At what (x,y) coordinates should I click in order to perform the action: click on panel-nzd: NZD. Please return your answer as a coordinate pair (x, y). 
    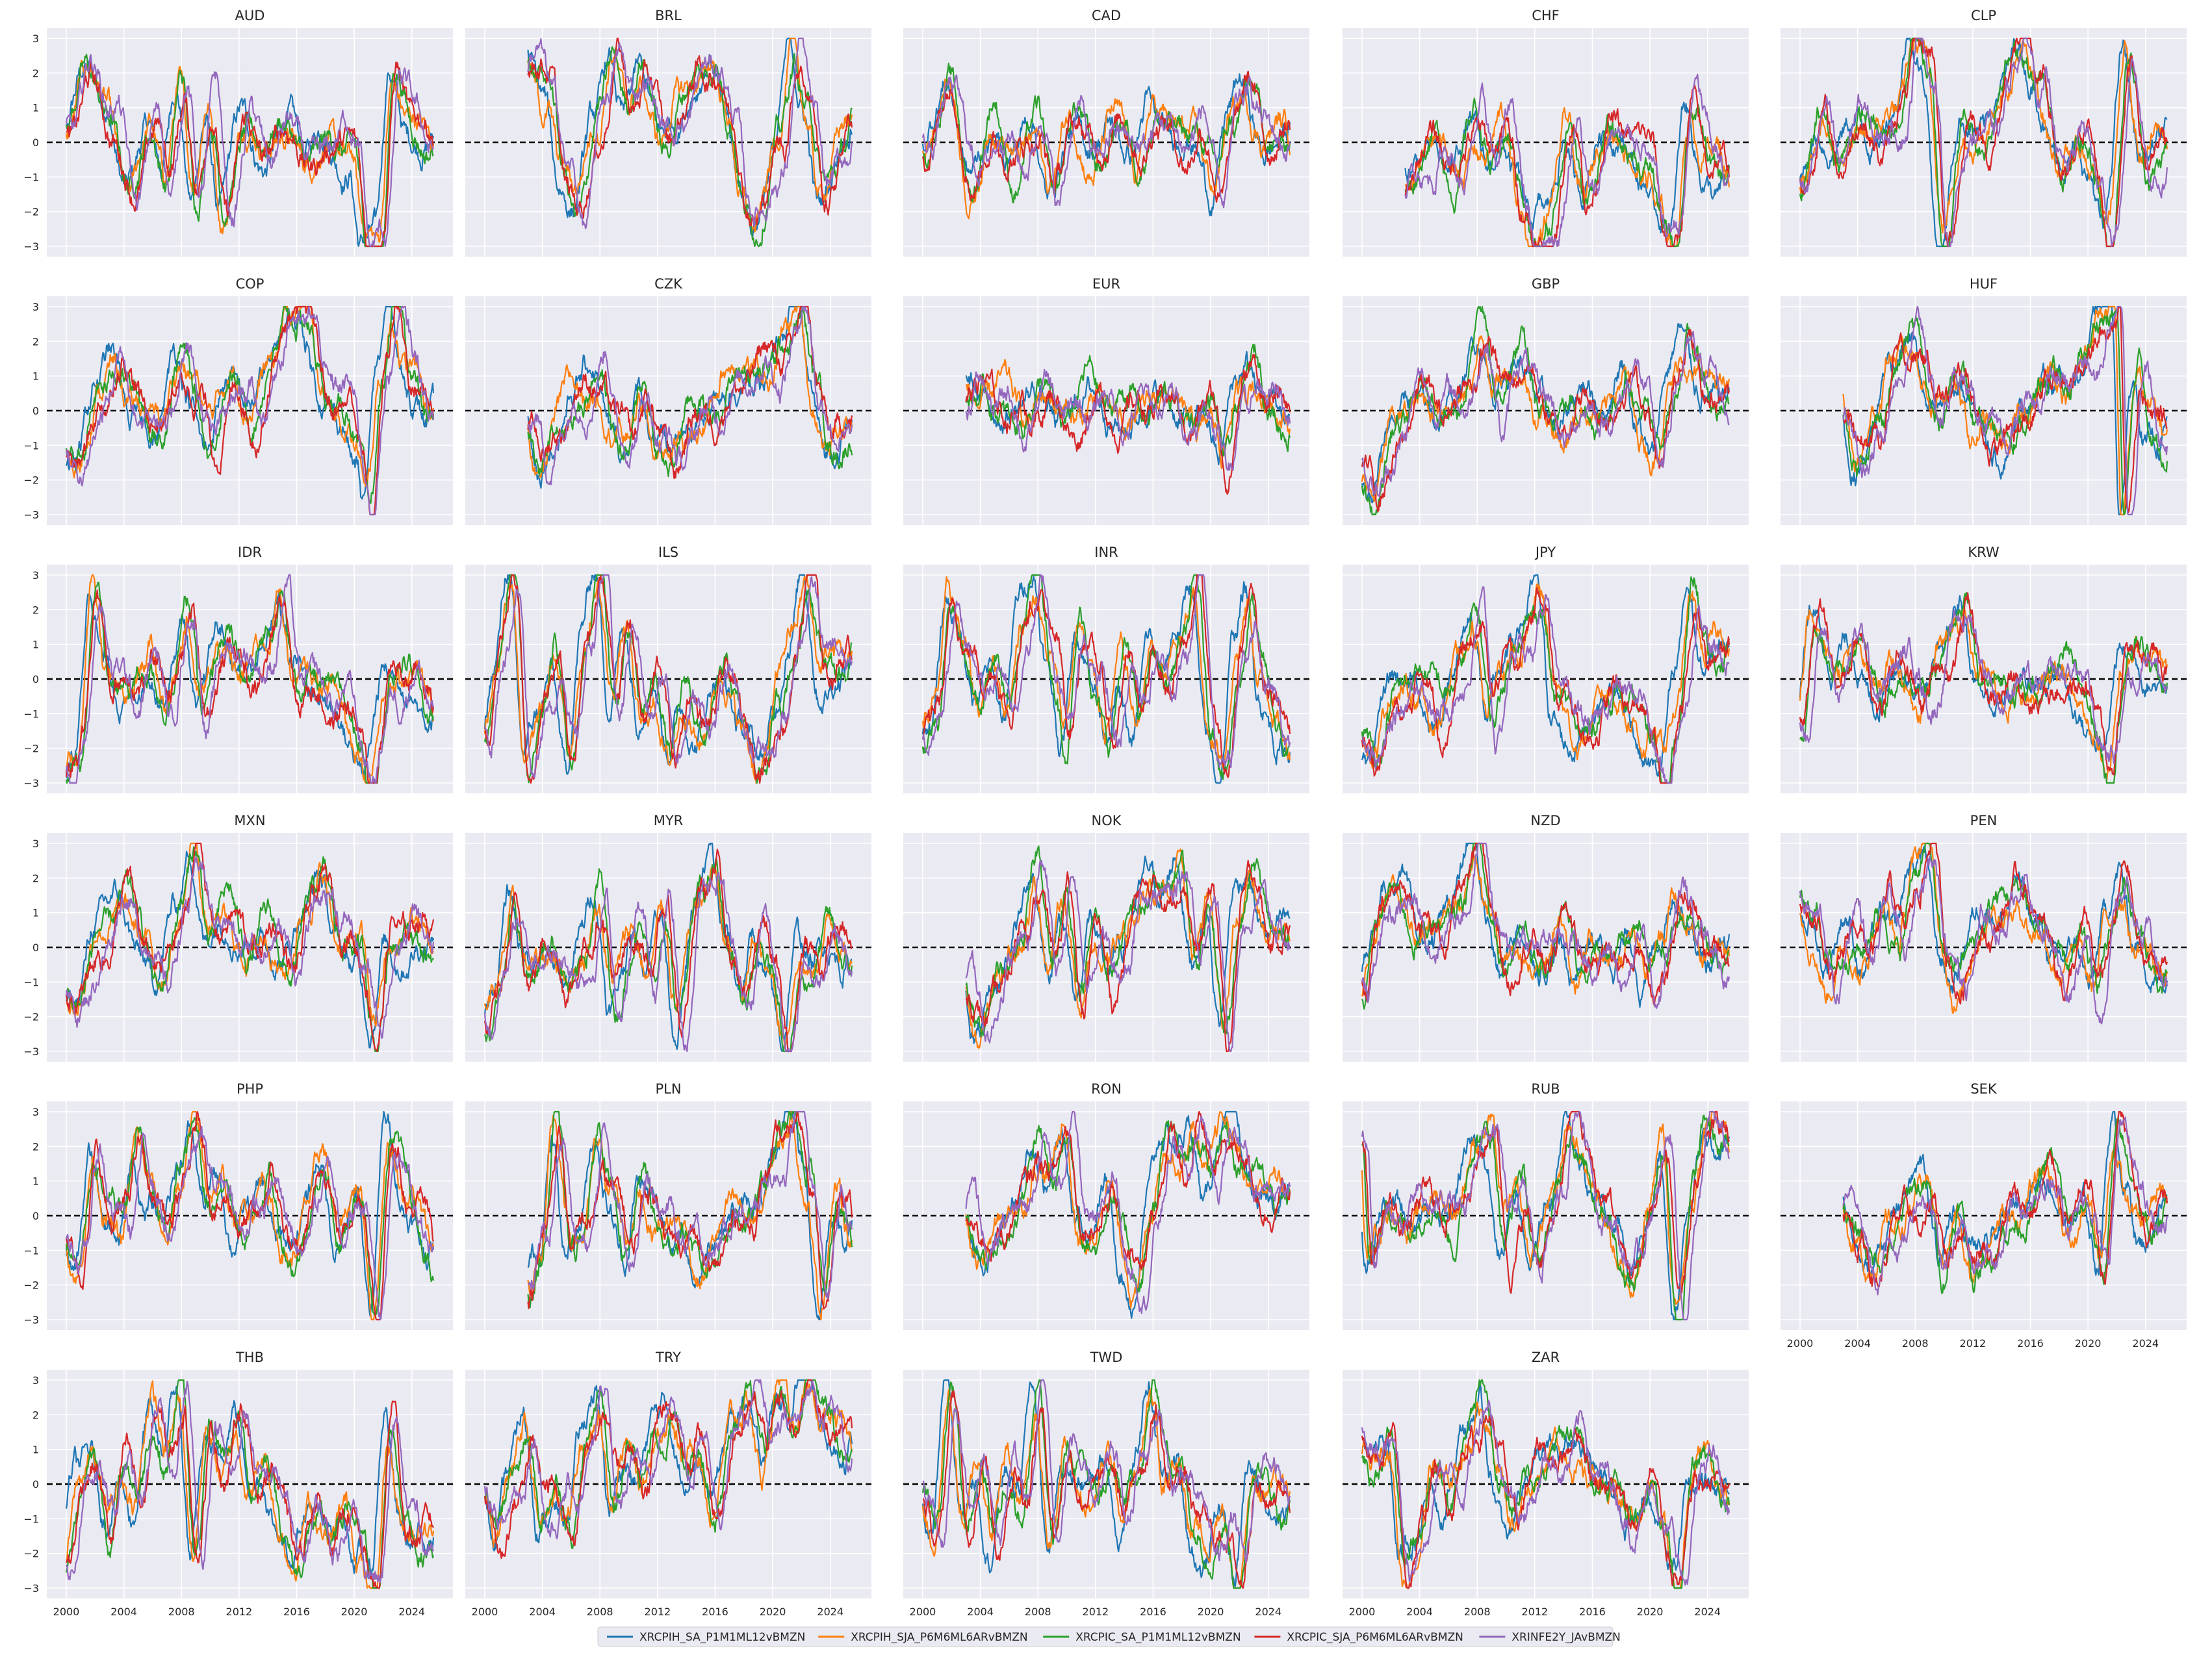
    Looking at the image, I should click on (1546, 937).